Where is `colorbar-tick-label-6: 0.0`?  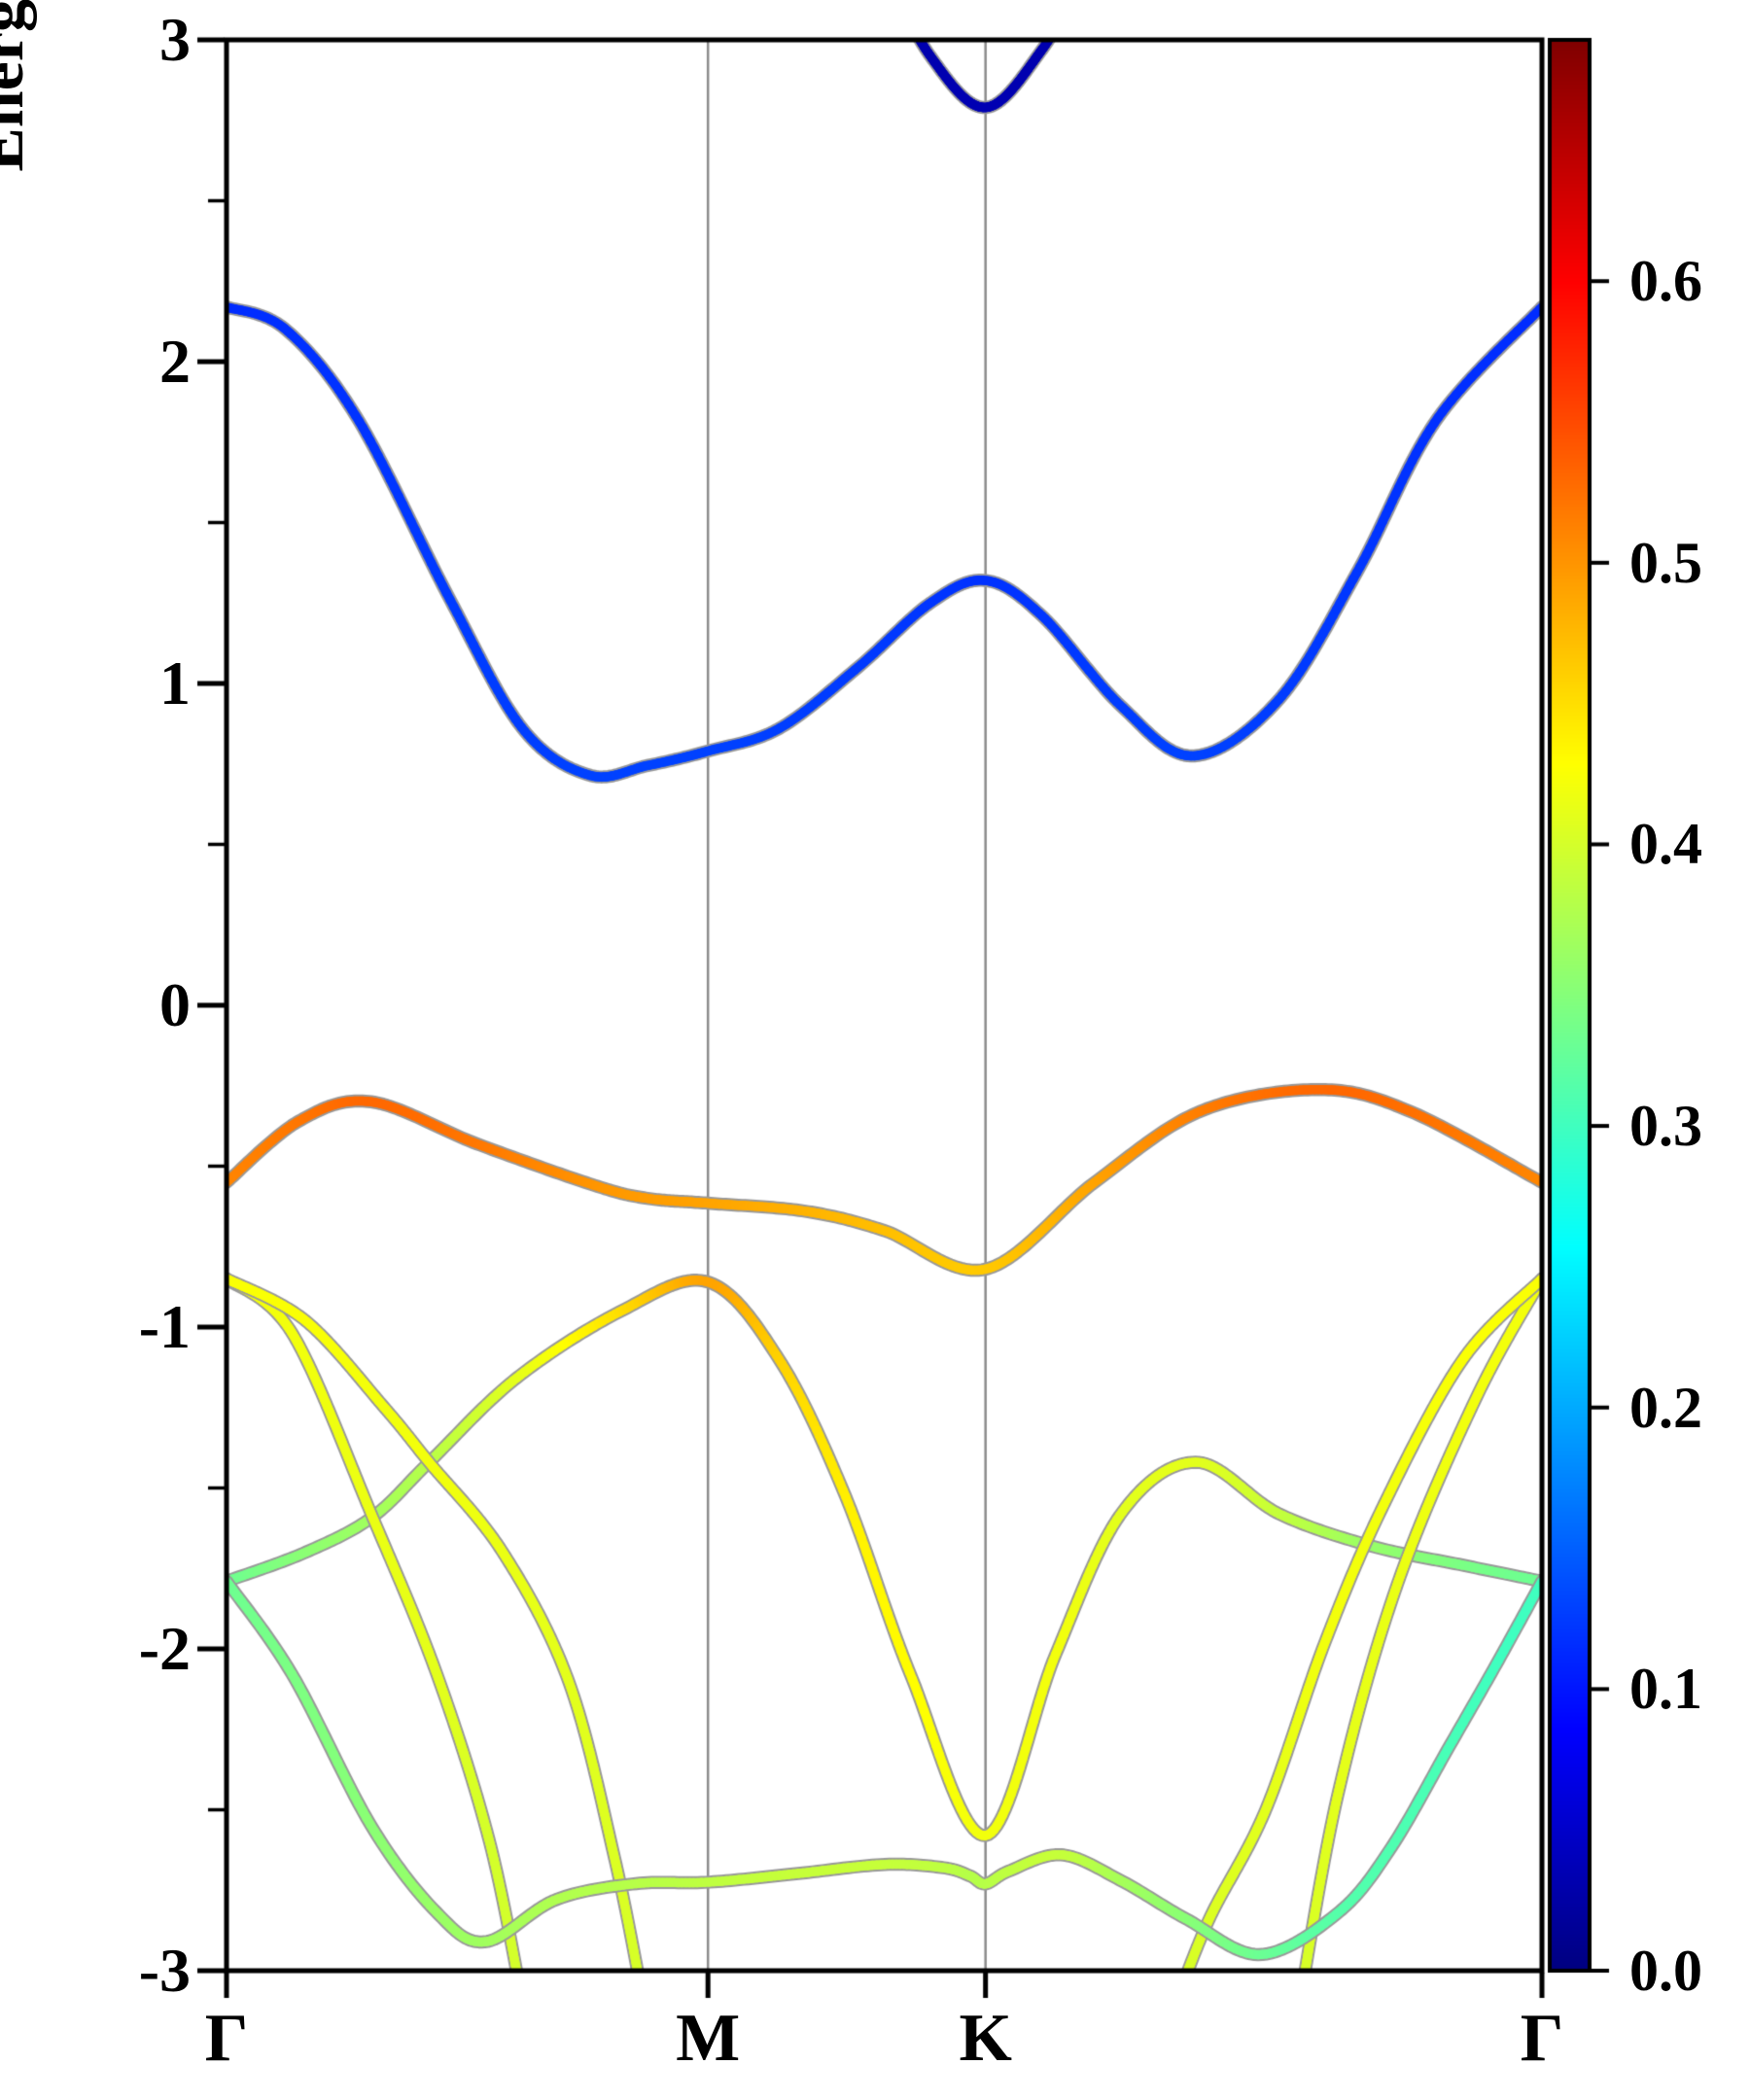 colorbar-tick-label-6: 0.0 is located at coordinates (1665, 1971).